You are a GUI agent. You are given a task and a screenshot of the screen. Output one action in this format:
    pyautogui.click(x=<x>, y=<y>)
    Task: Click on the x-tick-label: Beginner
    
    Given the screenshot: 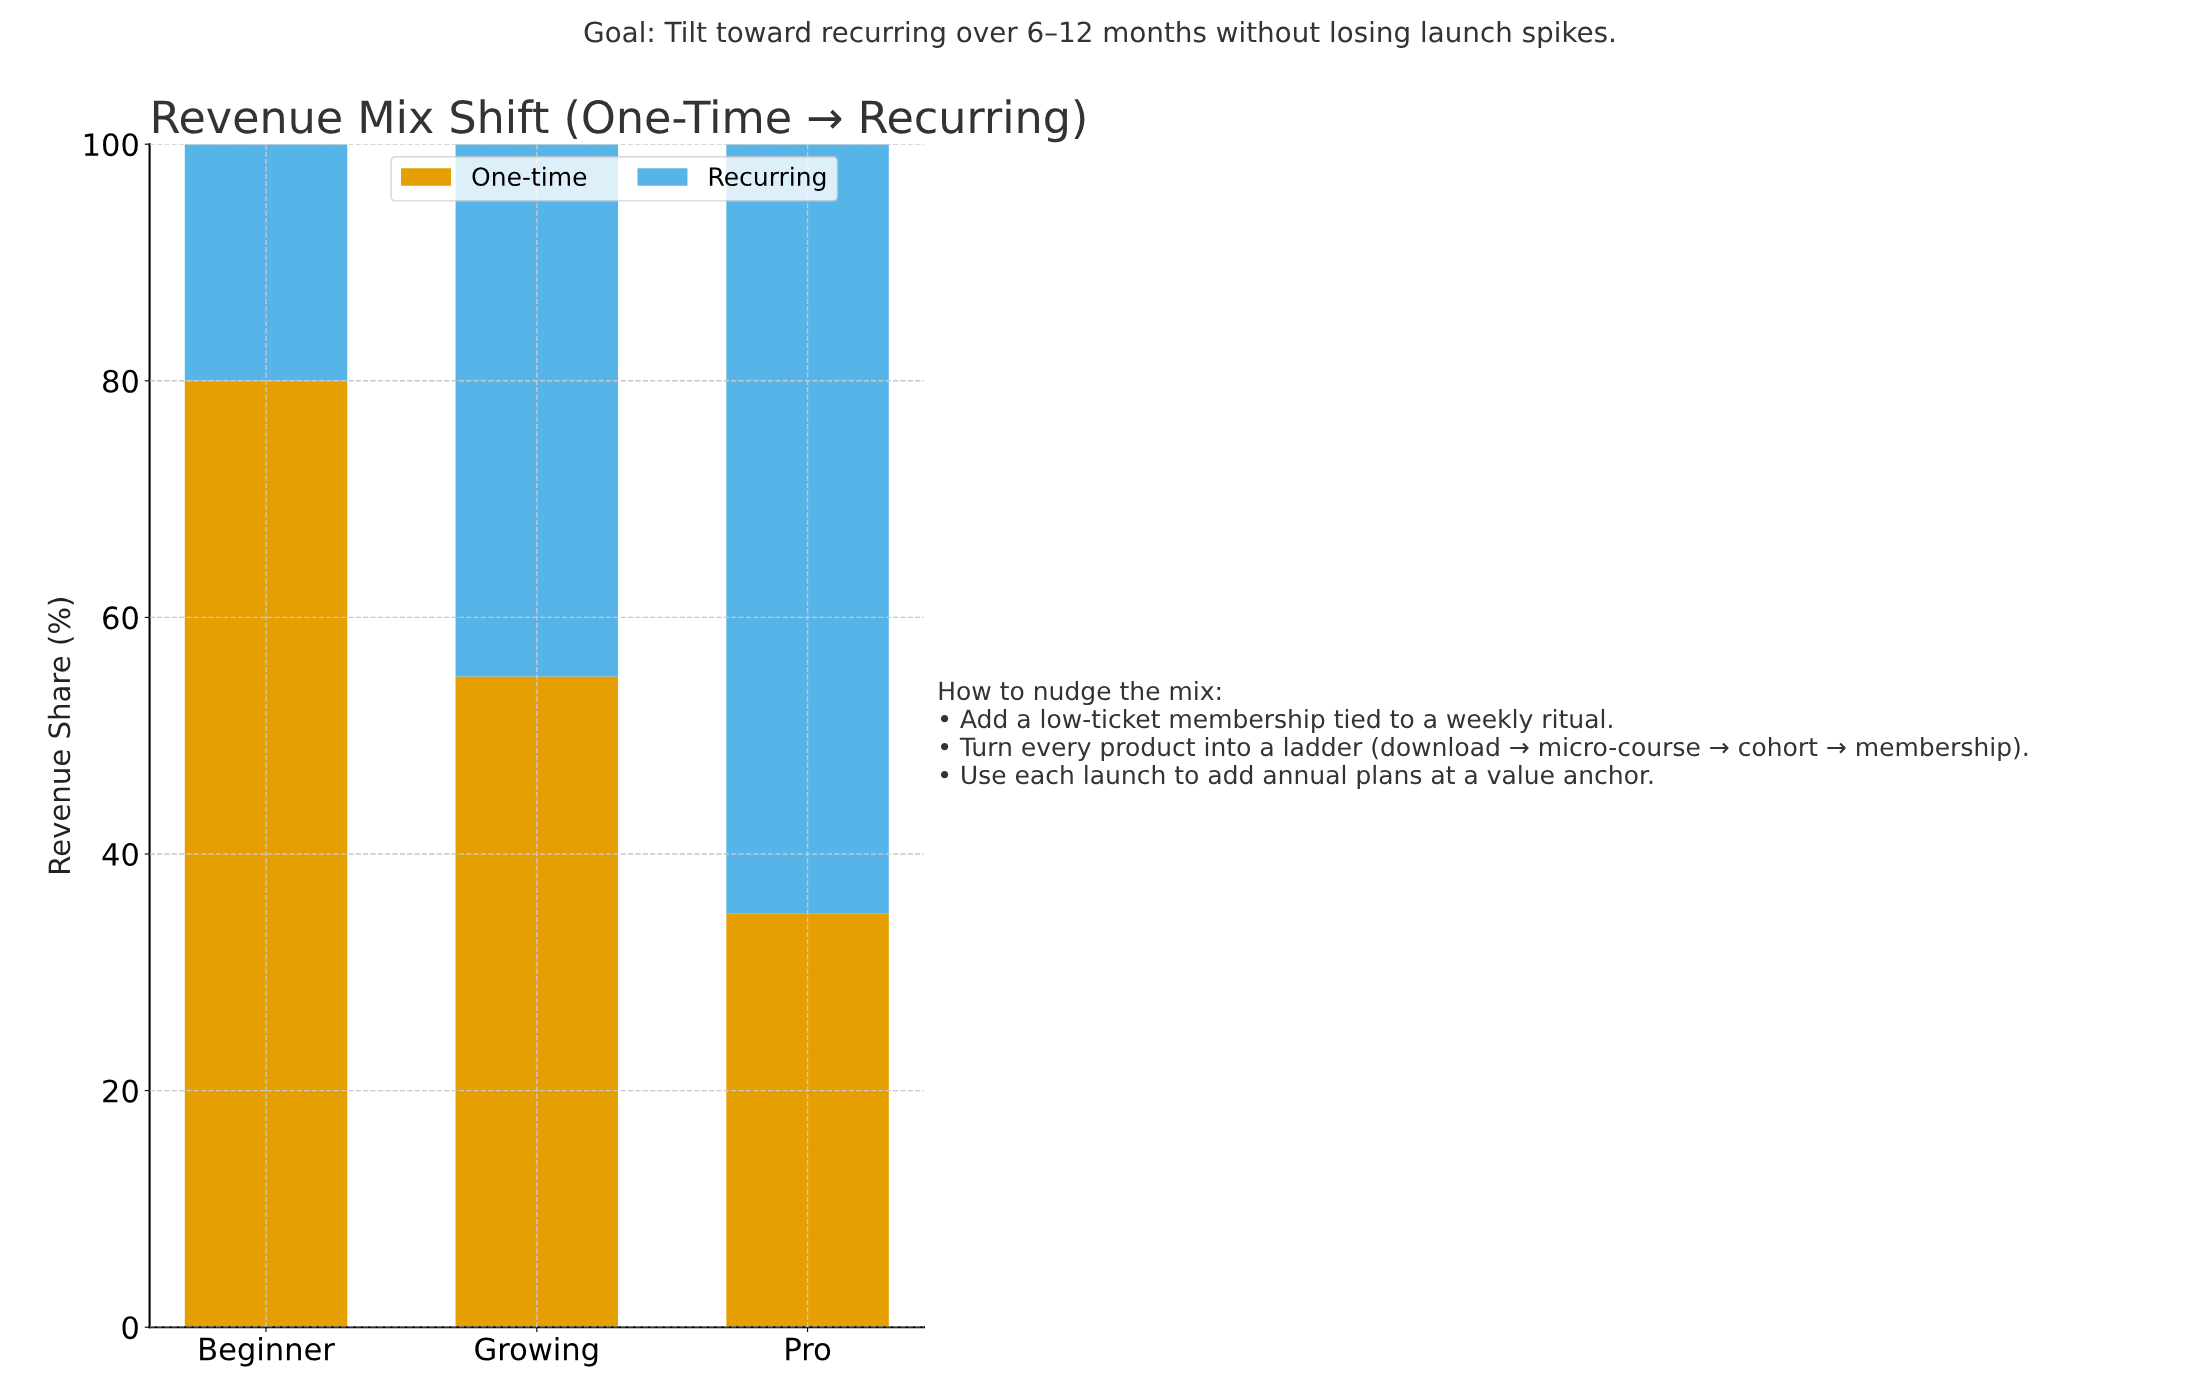 What is the action you would take?
    pyautogui.click(x=267, y=1351)
    